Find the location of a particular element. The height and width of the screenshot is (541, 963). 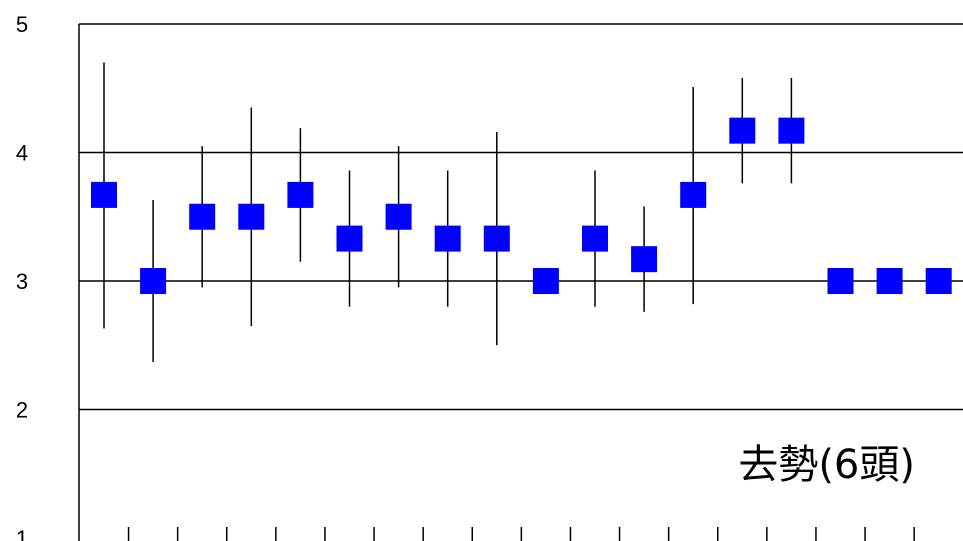

y-tick-label: 1 is located at coordinates (22, 533).